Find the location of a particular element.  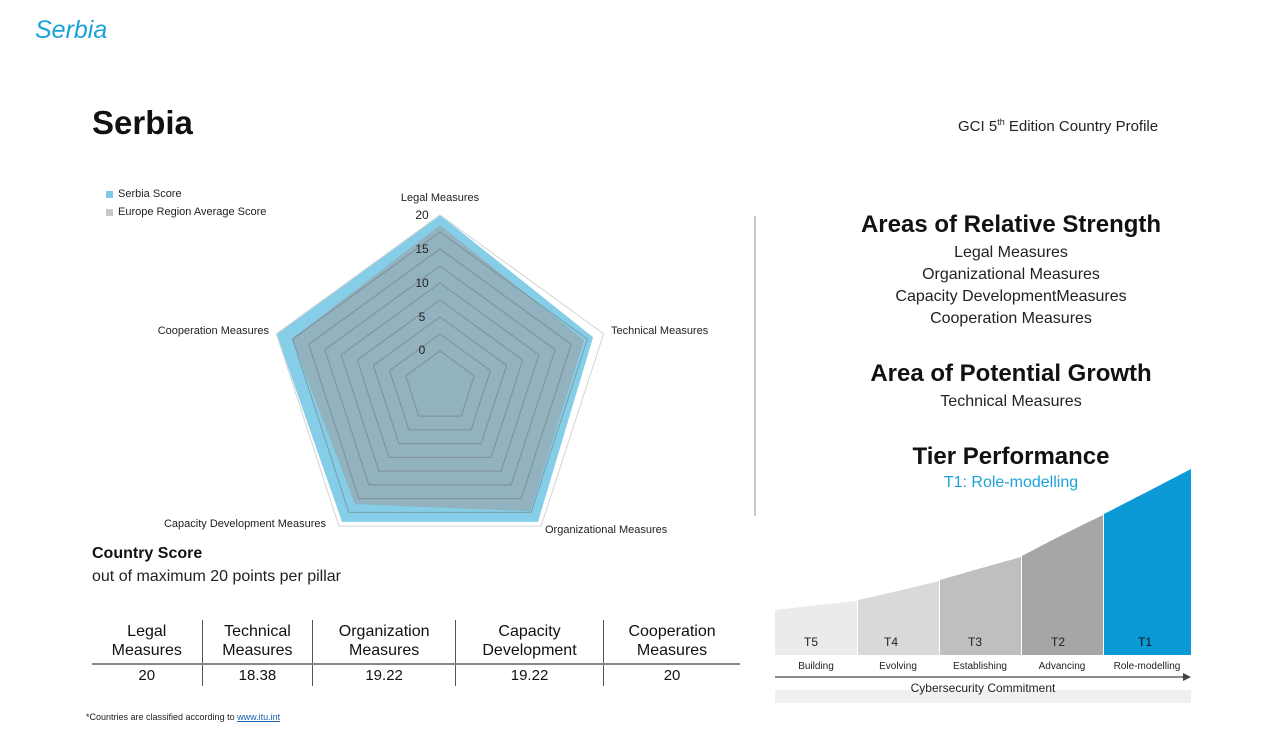

score-capacity: 19.22 is located at coordinates (529, 675).